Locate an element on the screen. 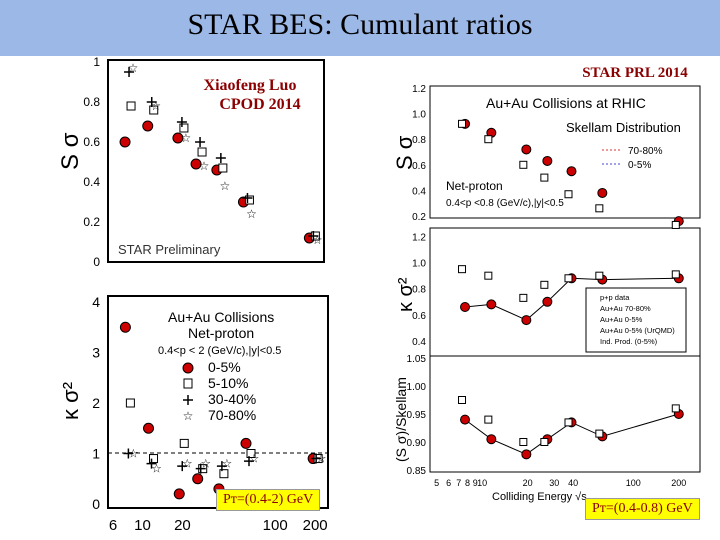 This screenshot has height=540, width=720. lb-5-10--point-2 is located at coordinates (184, 443).